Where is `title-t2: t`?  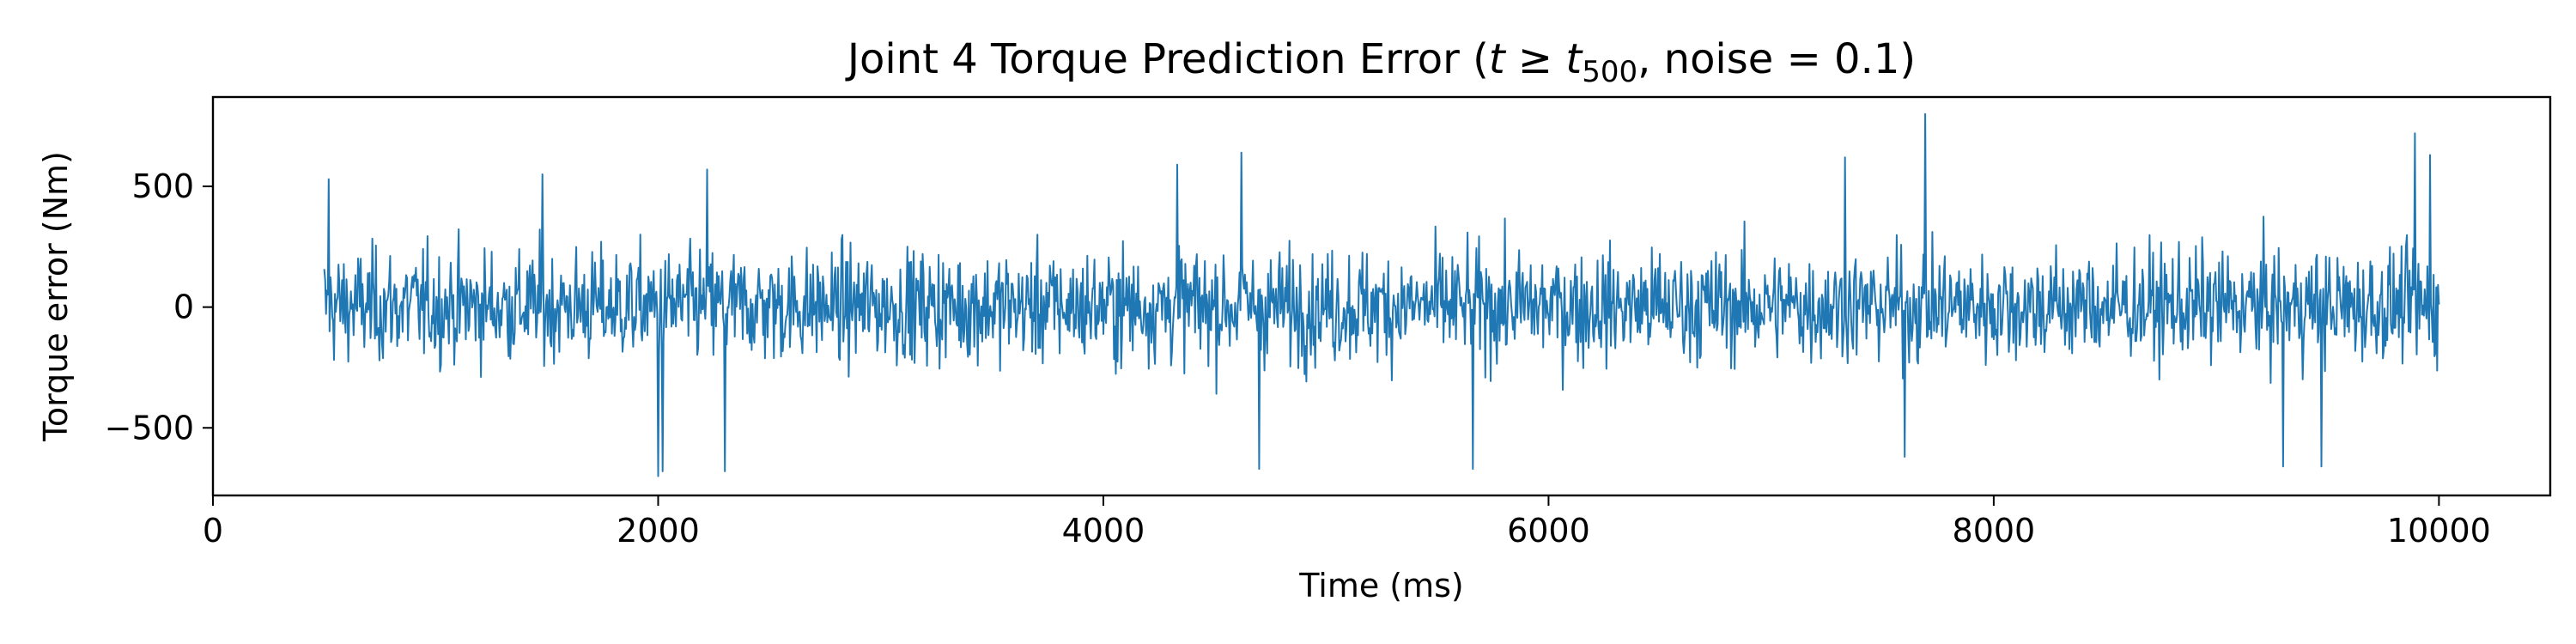 title-t2: t is located at coordinates (1574, 59).